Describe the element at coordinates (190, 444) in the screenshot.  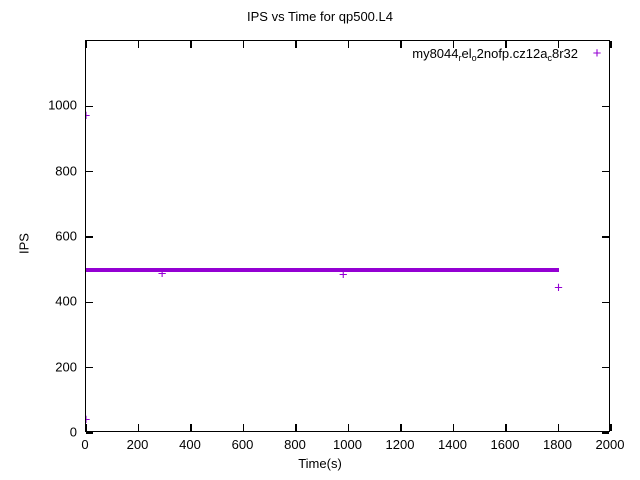
I see `x-tick-label: 400` at that location.